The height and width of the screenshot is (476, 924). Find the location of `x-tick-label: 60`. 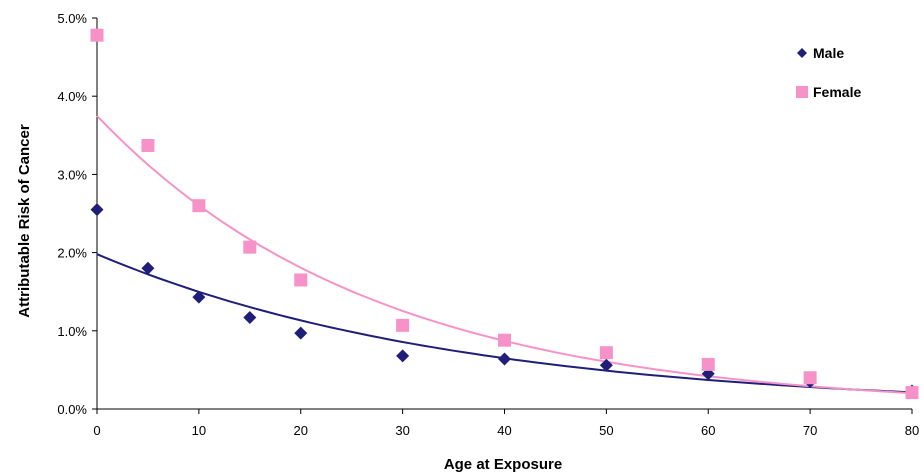

x-tick-label: 60 is located at coordinates (708, 430).